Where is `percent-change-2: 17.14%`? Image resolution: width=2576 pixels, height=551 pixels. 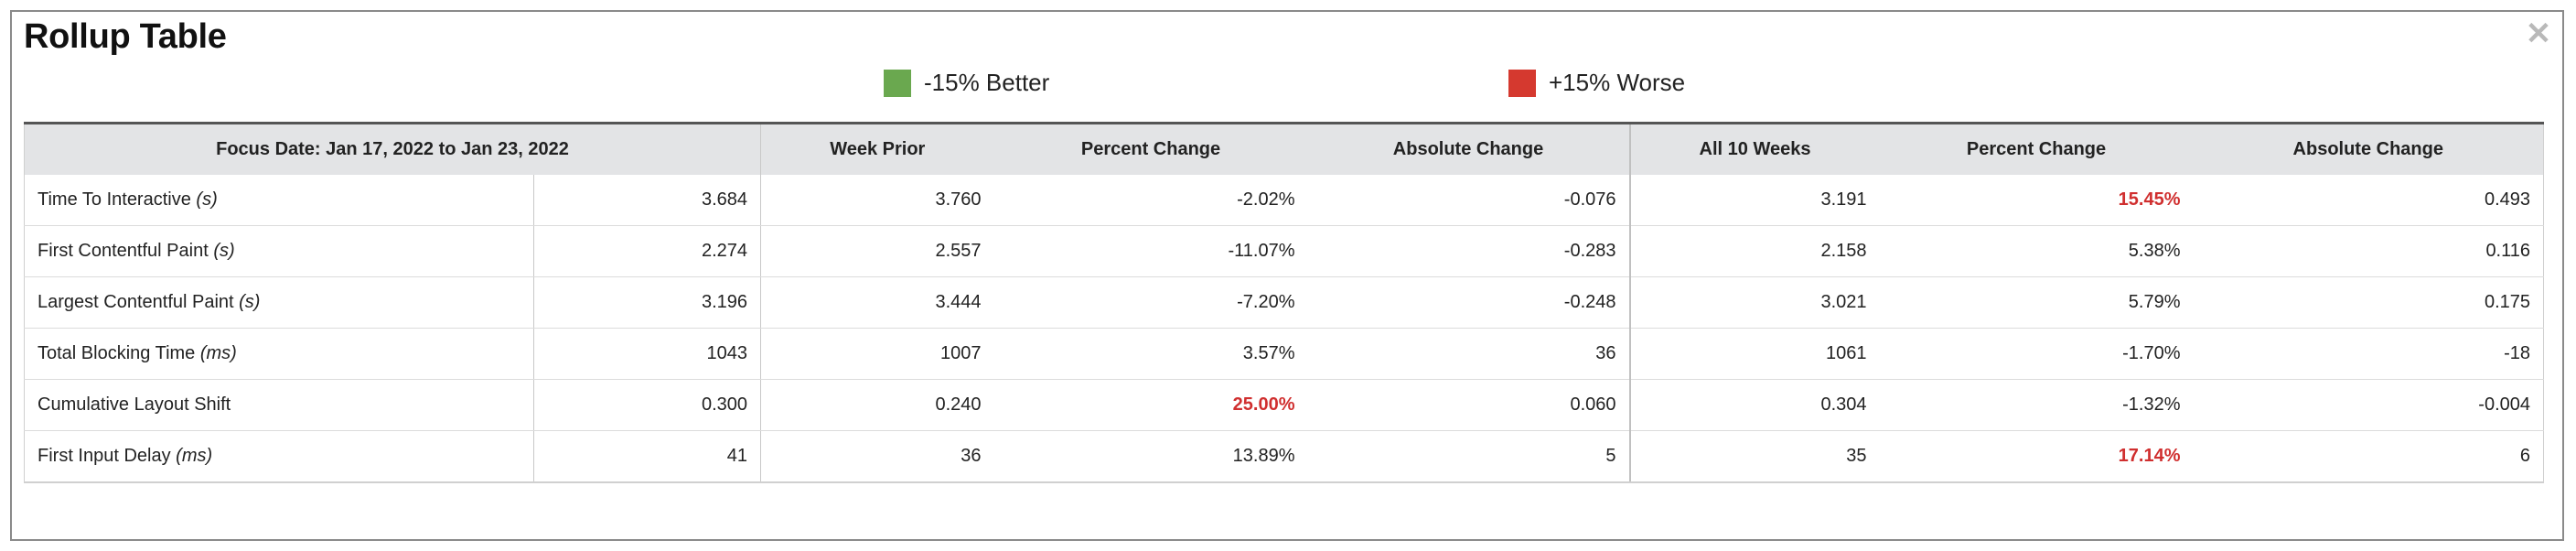 percent-change-2: 17.14% is located at coordinates (2037, 456).